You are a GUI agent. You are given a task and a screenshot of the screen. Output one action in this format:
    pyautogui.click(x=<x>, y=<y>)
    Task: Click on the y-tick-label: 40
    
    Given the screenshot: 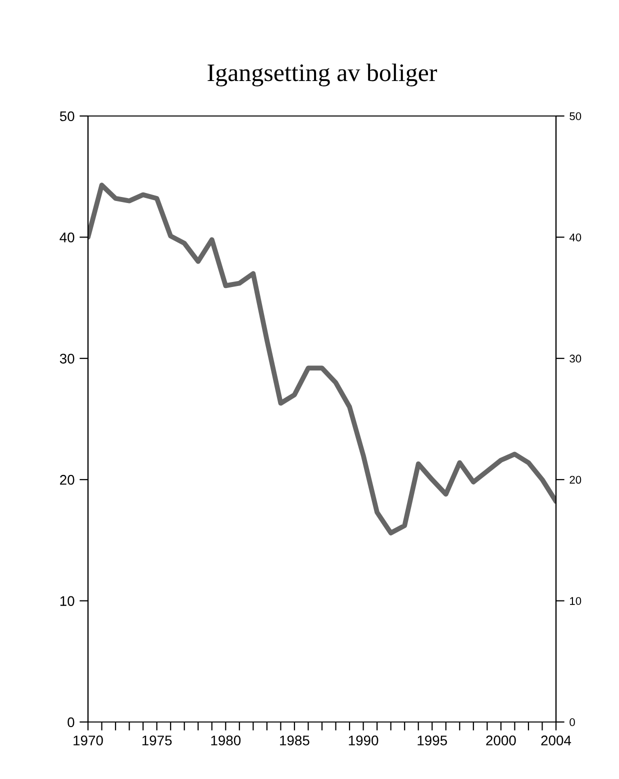 What is the action you would take?
    pyautogui.click(x=67, y=237)
    